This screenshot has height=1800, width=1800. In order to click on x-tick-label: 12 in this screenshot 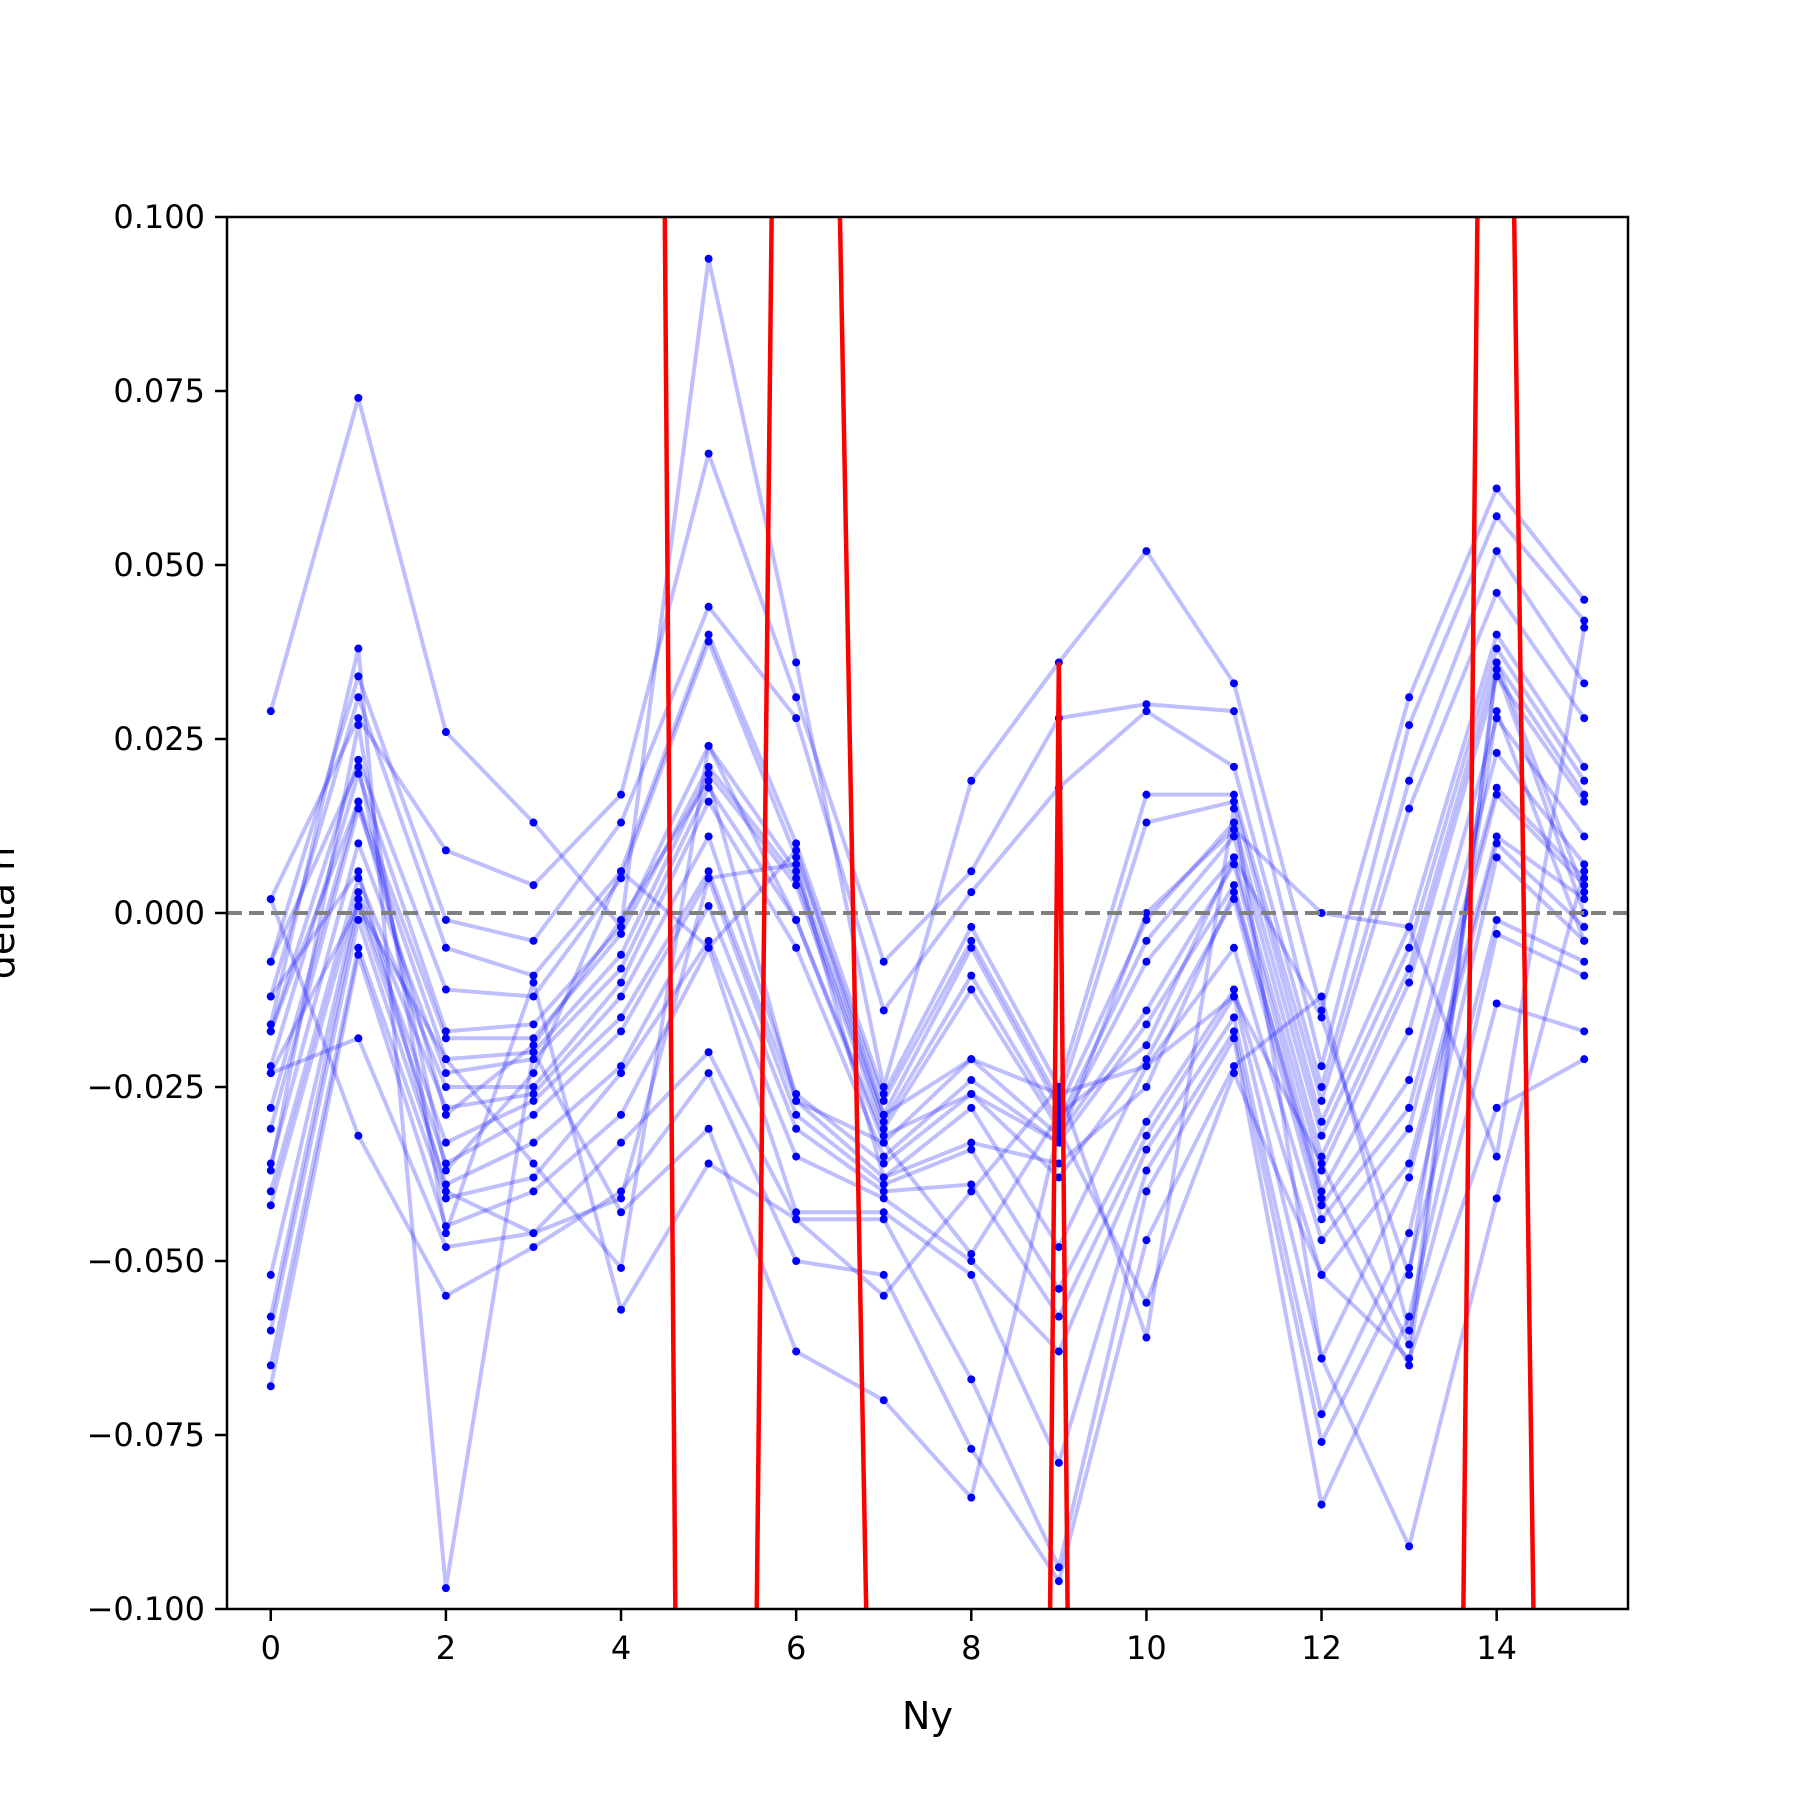, I will do `click(1321, 1648)`.